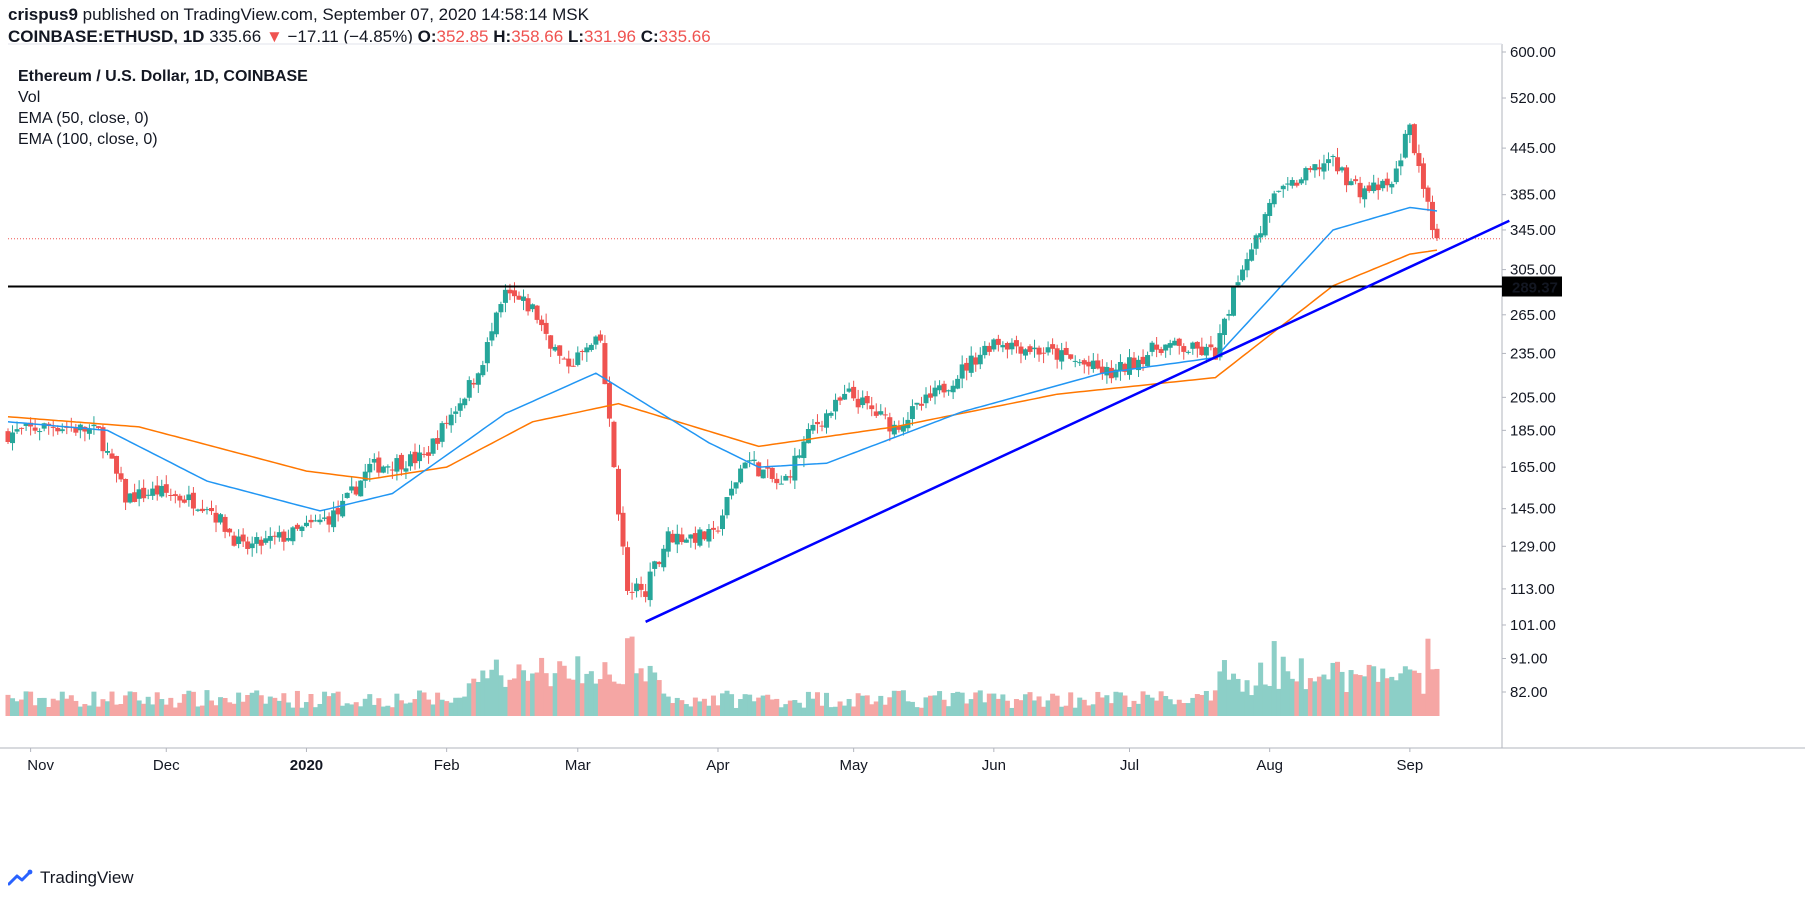 The width and height of the screenshot is (1805, 906). I want to click on price-tick-label: 145.00, so click(1533, 509).